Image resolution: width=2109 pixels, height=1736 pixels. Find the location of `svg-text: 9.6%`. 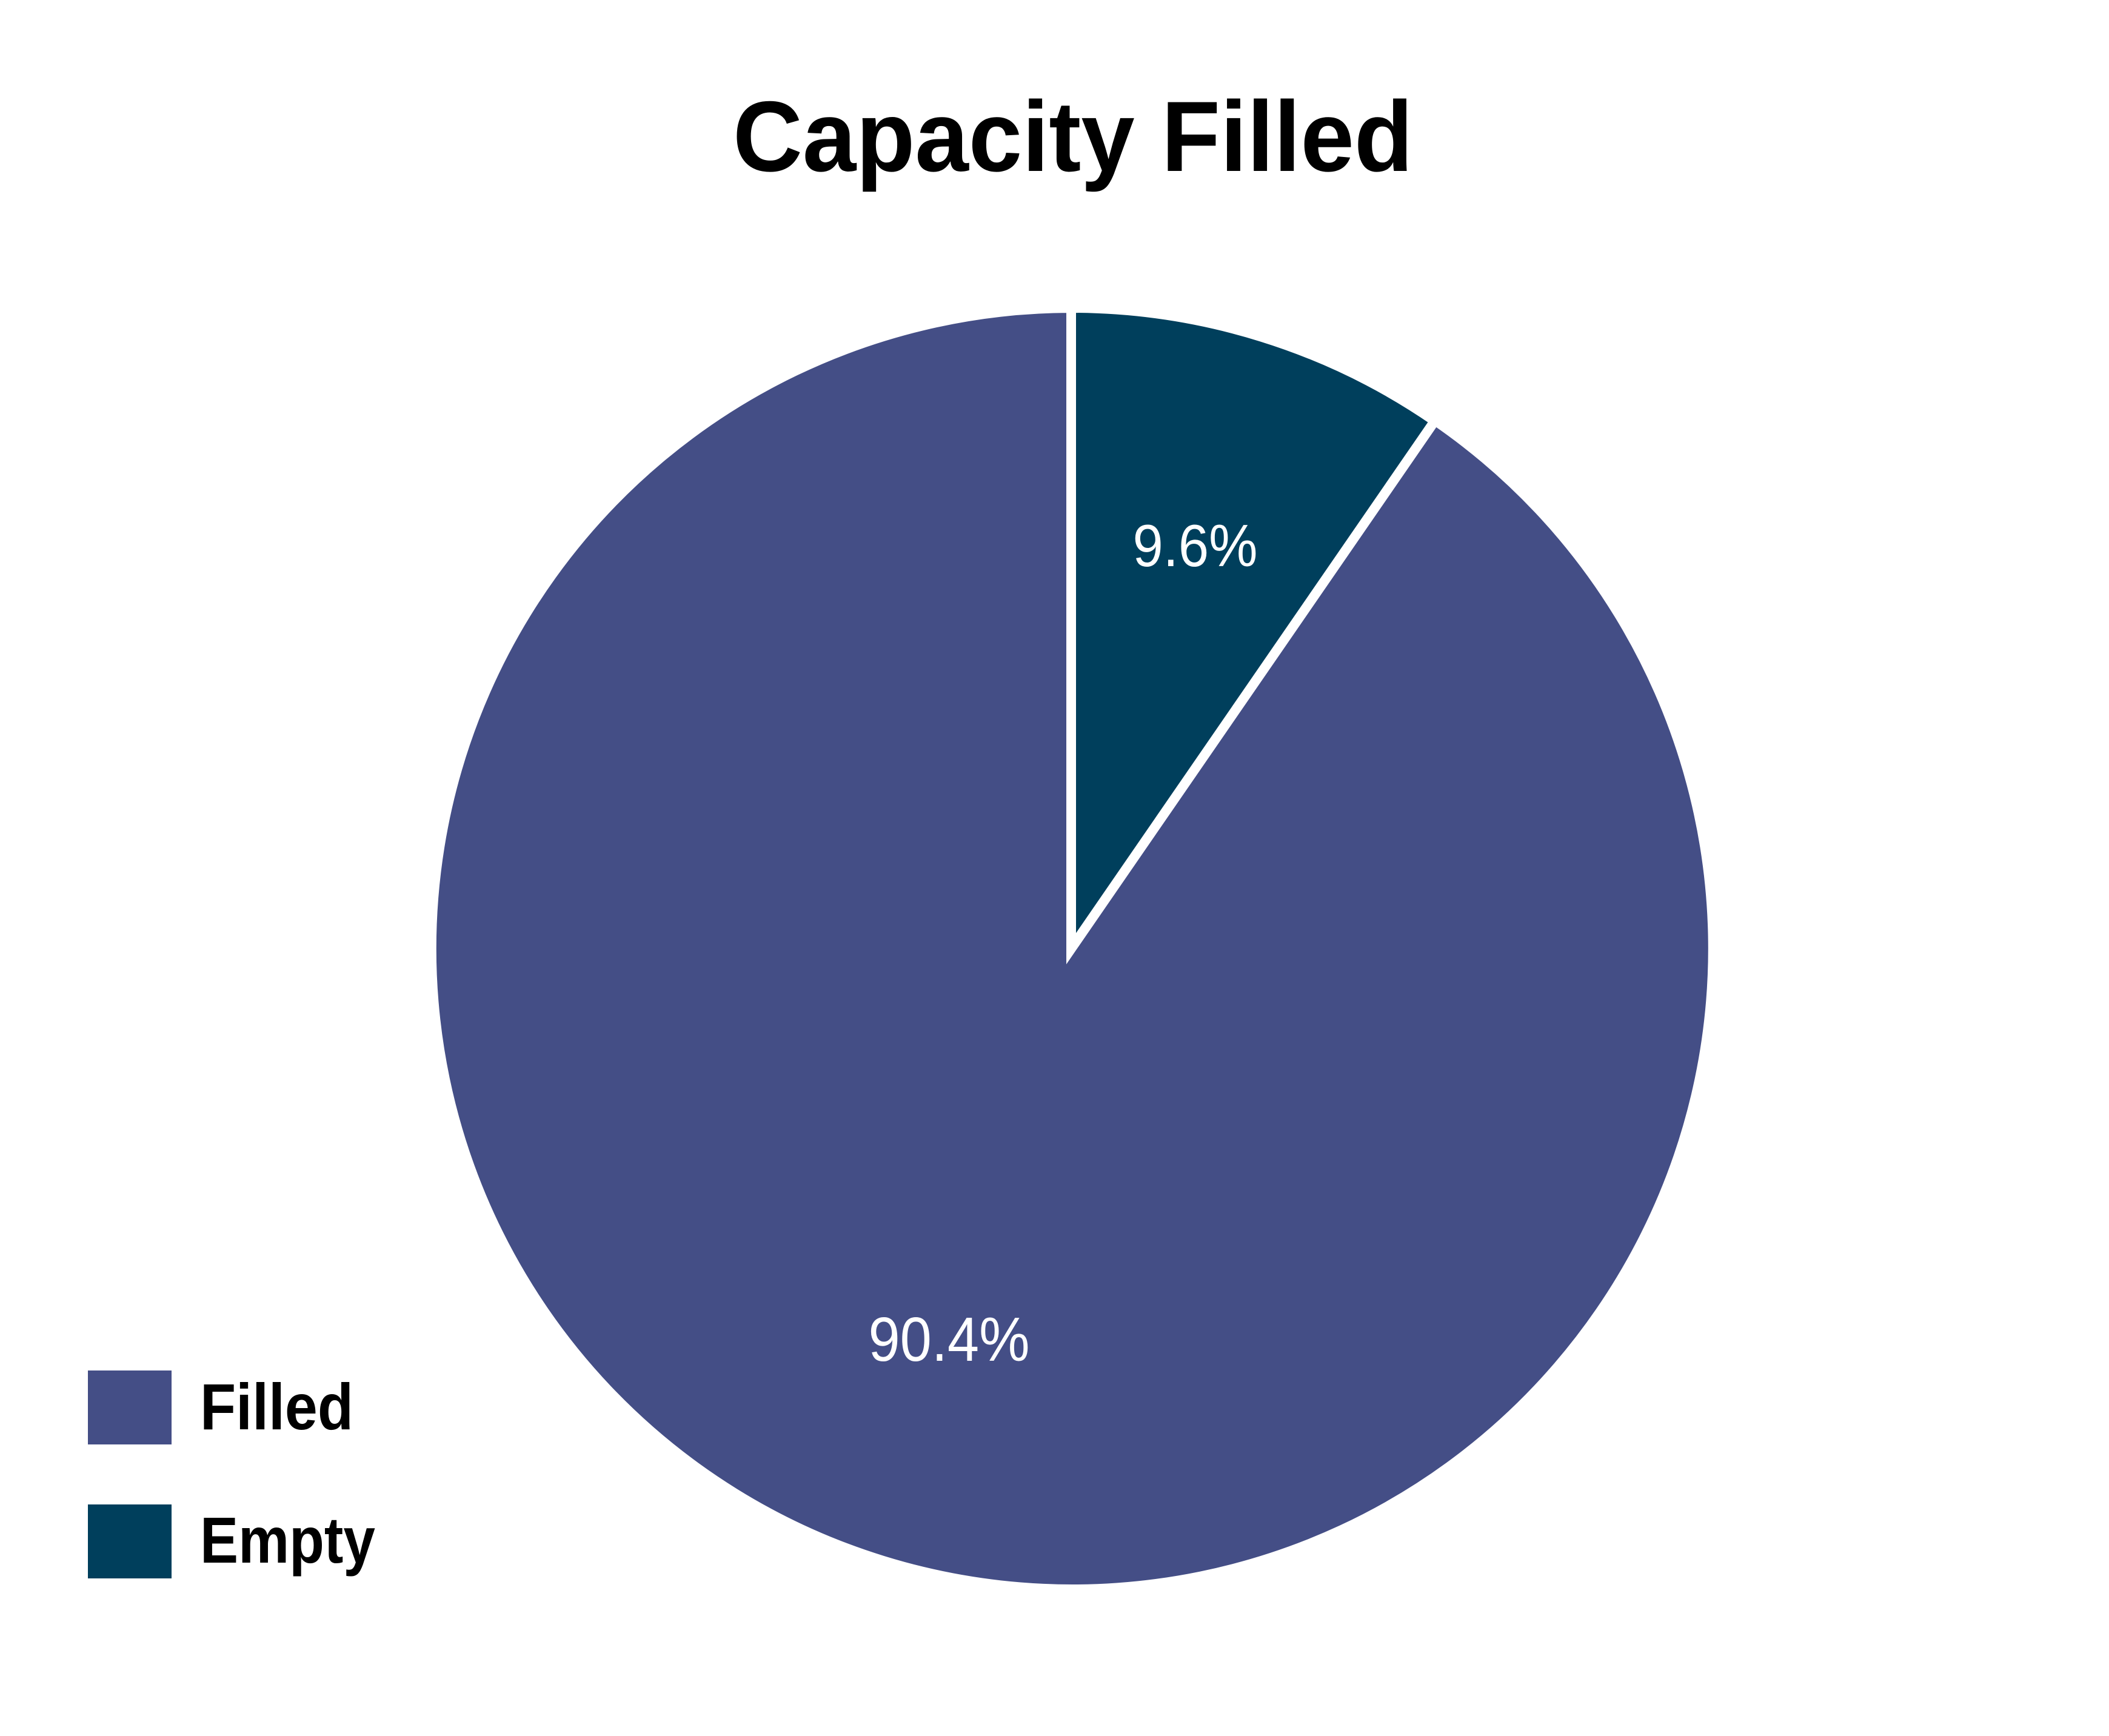

svg-text: 9.6% is located at coordinates (1195, 546).